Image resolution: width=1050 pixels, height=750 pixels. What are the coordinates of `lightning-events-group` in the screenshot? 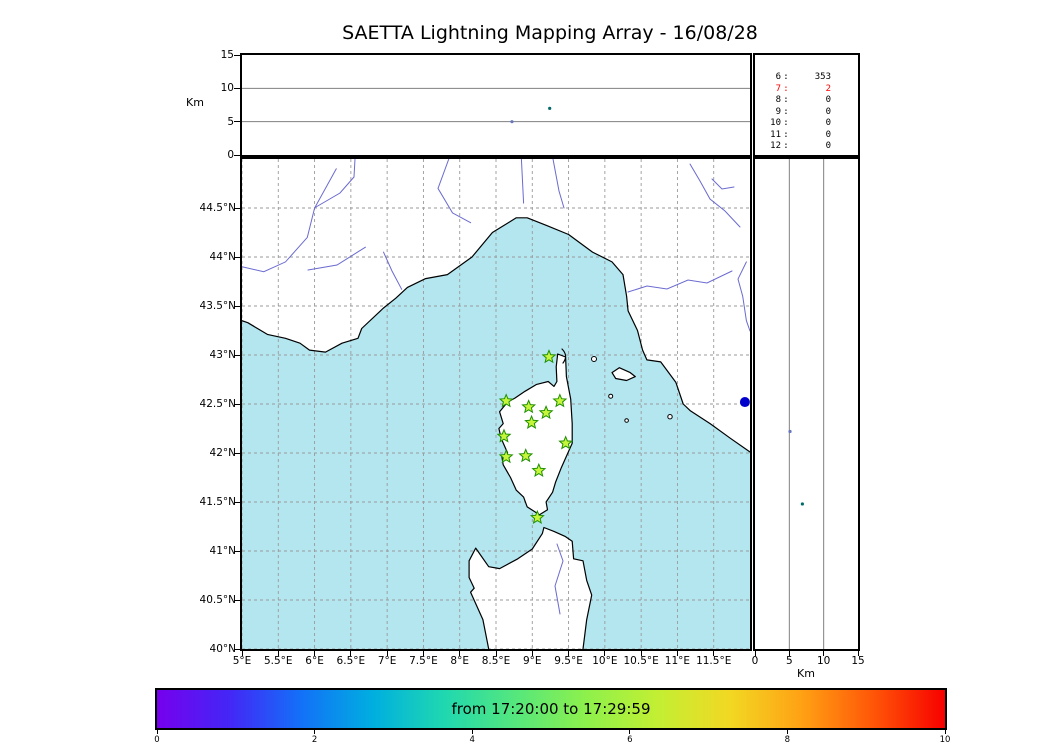 It's located at (744, 402).